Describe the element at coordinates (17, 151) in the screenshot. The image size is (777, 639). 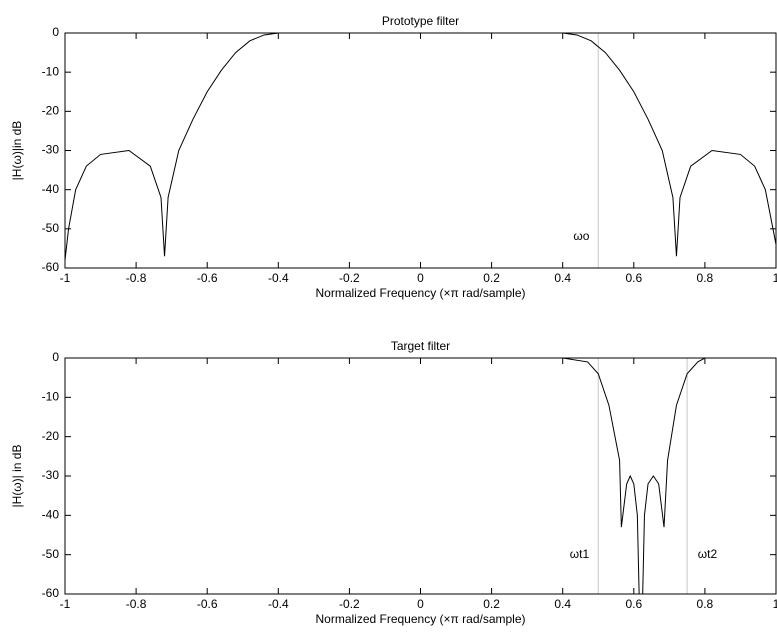
I see `y-axis-label: |H(ω)|in dB` at that location.